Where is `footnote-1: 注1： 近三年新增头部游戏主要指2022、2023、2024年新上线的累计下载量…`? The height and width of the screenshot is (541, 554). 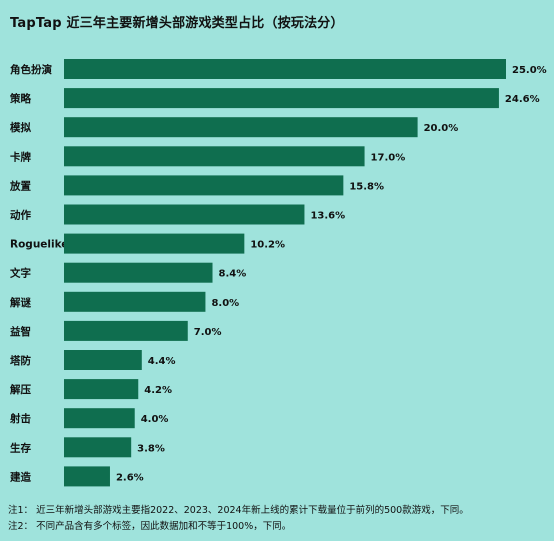 footnote-1: 注1： 近三年新增头部游戏主要指2022、2023、2024年新上线的累计下载量… is located at coordinates (238, 510).